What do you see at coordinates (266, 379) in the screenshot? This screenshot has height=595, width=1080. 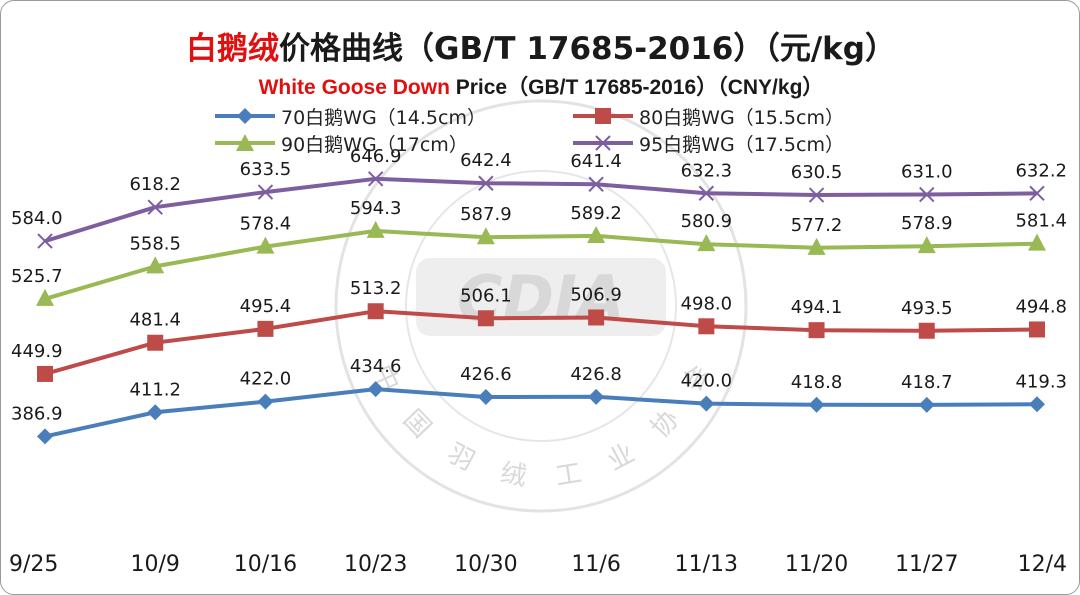 I see `data-label: 422.0` at bounding box center [266, 379].